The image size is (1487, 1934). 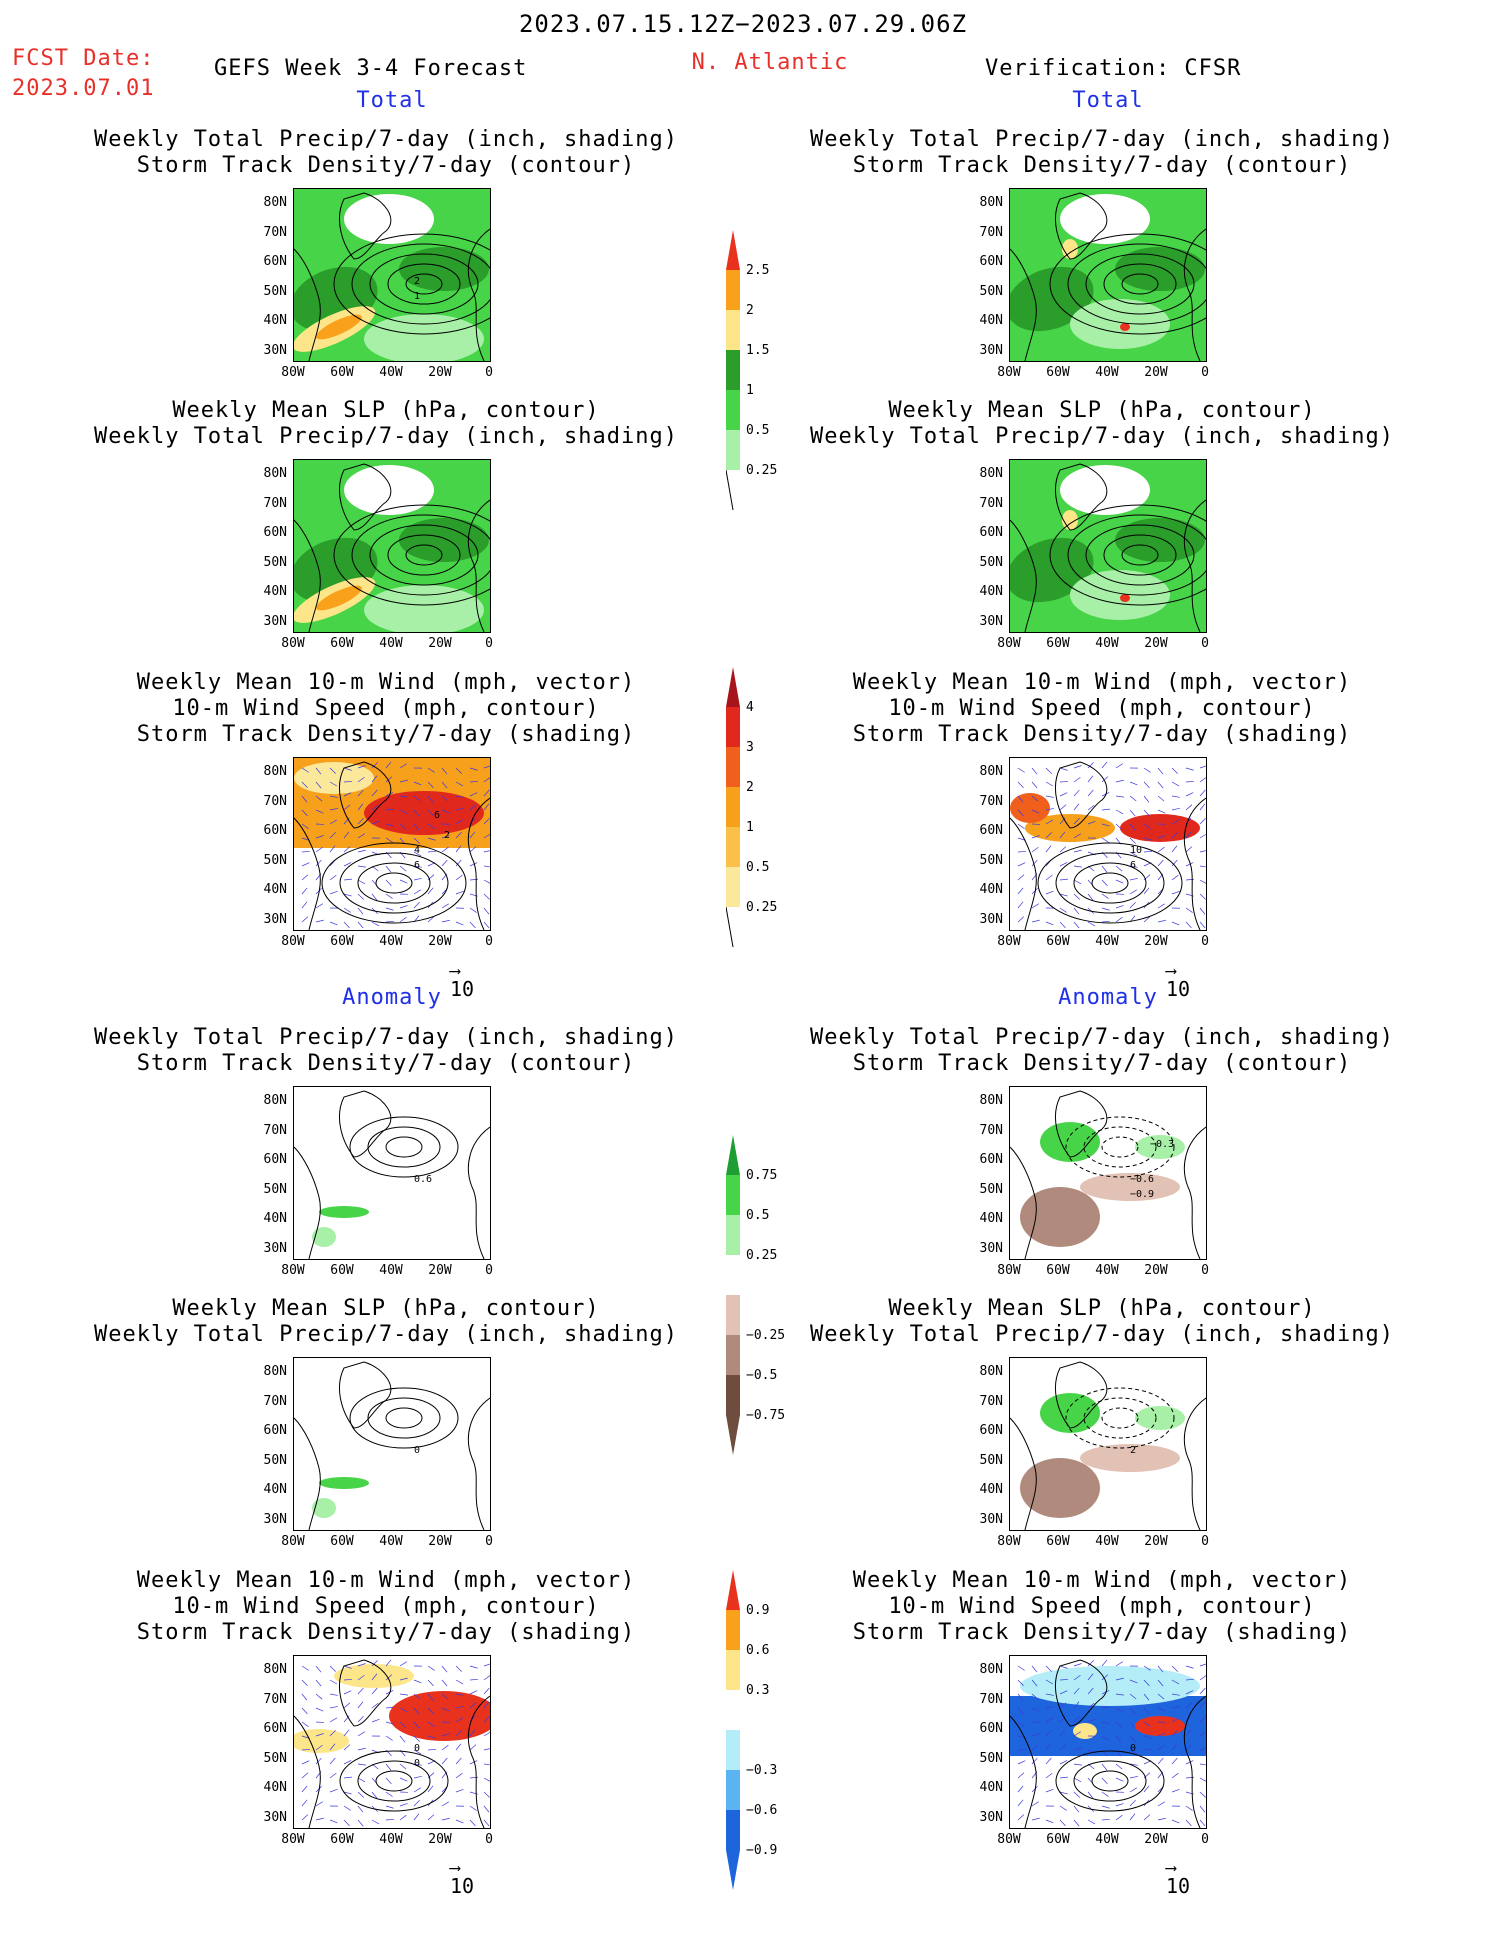 I want to click on period-title: 2023.07.15.12Z−2023.07.29.06Z, so click(x=743, y=24).